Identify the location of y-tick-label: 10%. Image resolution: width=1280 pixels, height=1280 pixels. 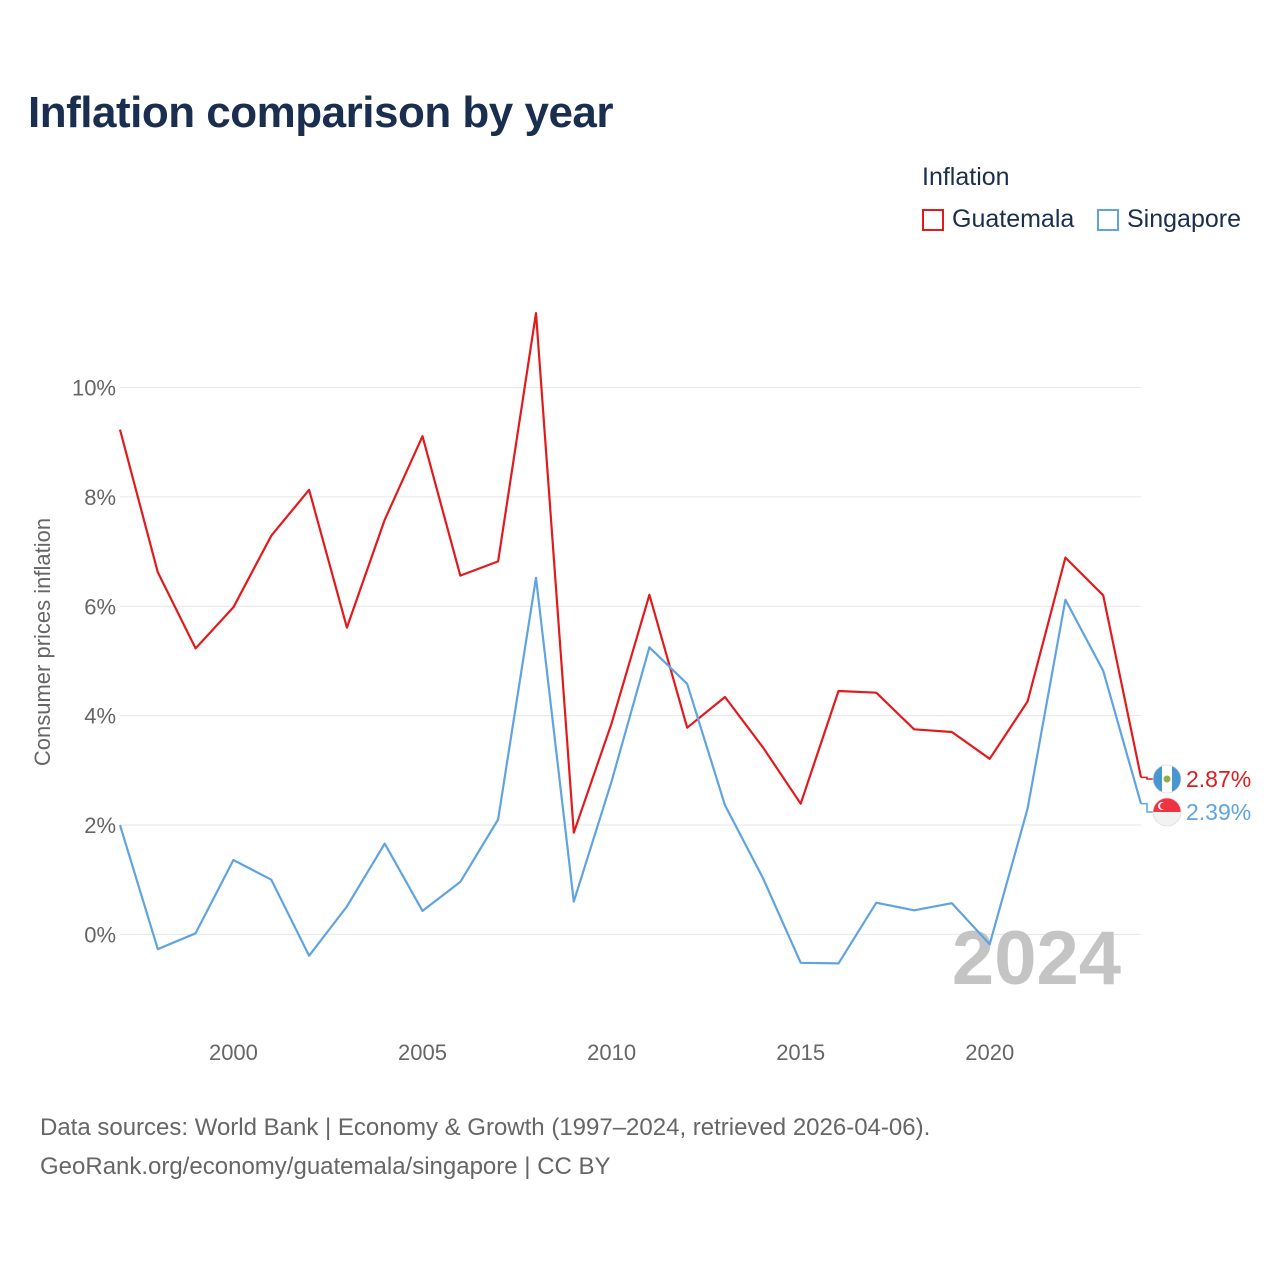
(94, 388).